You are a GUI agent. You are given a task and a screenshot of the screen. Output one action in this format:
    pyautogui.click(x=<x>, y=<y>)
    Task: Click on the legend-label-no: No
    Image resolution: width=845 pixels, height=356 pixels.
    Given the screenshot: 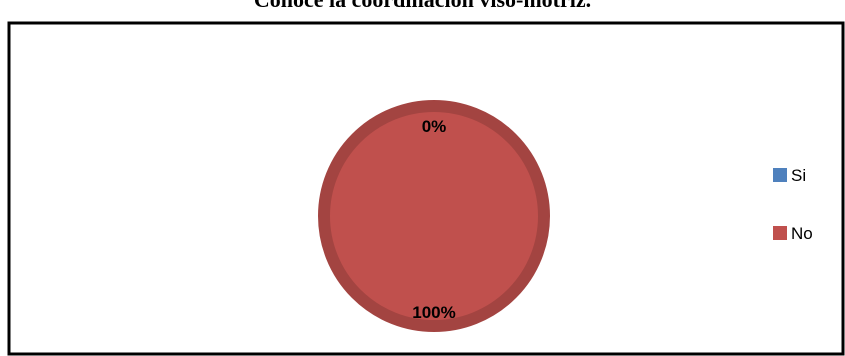 What is the action you would take?
    pyautogui.click(x=802, y=233)
    